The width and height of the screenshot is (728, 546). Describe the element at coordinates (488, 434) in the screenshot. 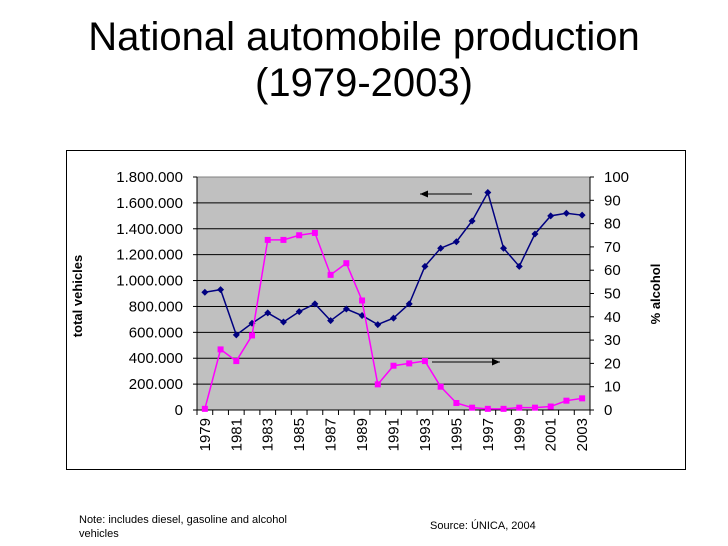

I see `x-tick-label: 1997` at that location.